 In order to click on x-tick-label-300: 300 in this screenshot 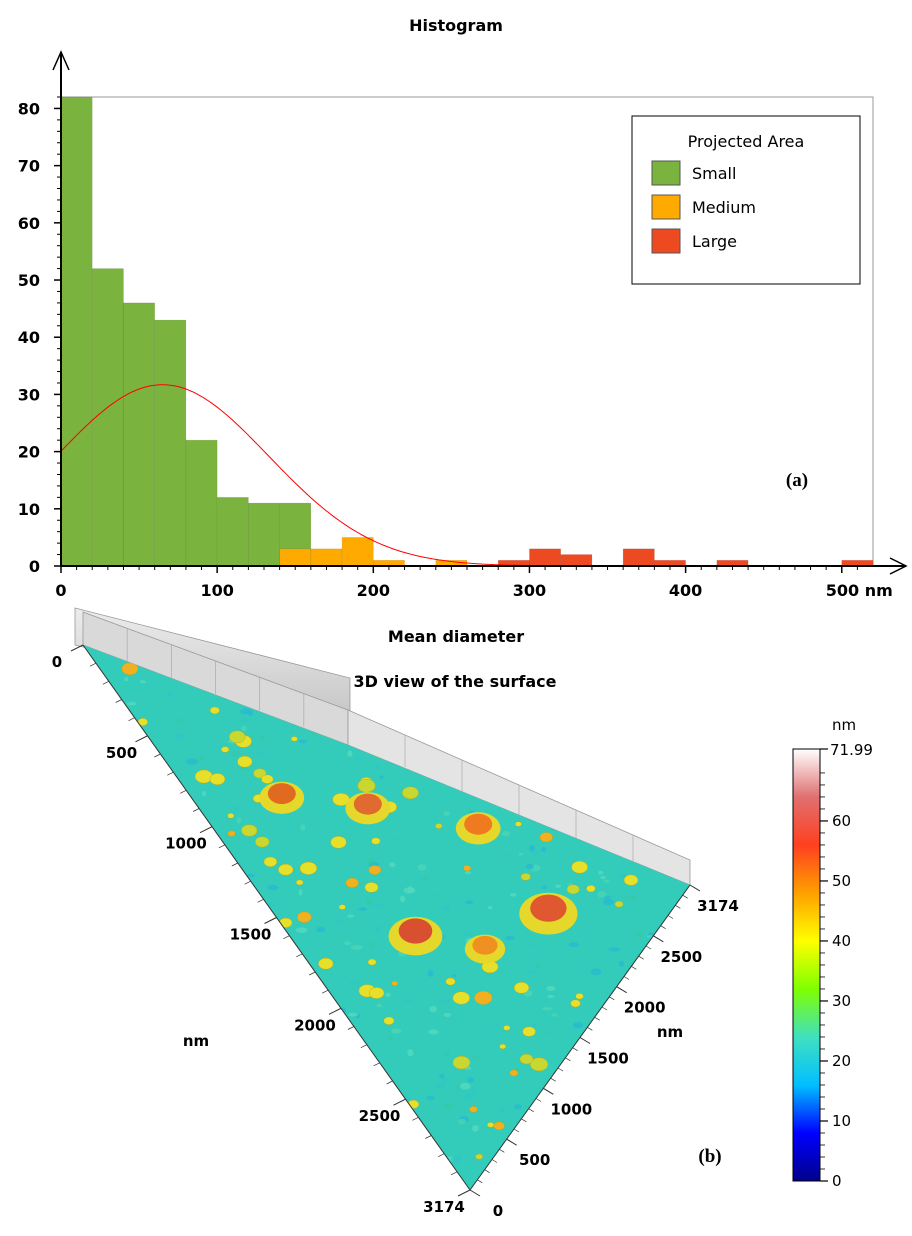, I will do `click(529, 590)`.